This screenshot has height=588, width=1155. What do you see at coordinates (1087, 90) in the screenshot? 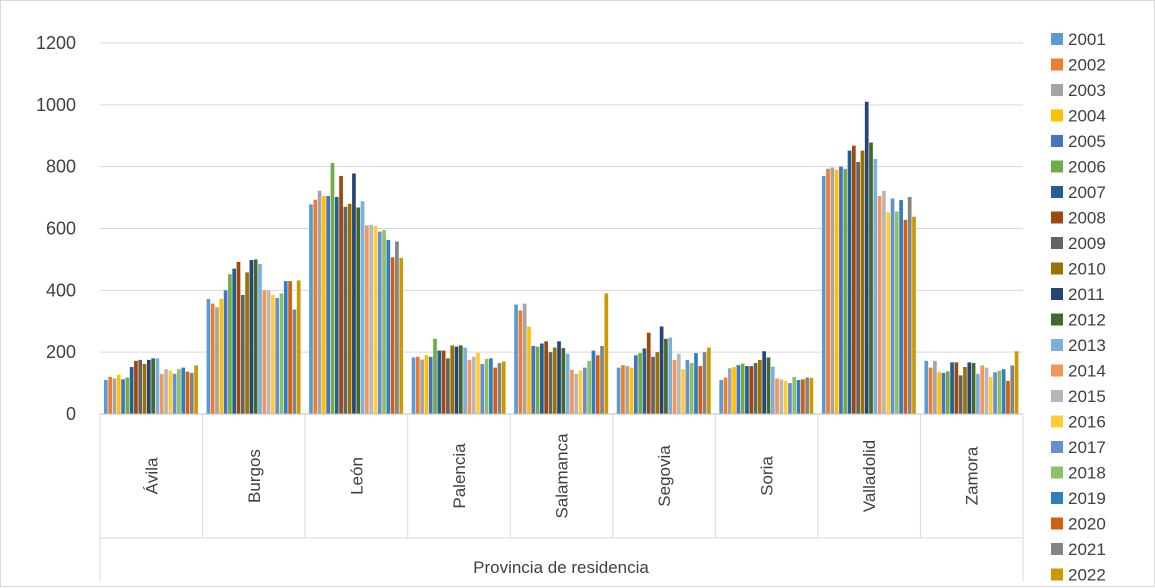
I see `legend-label: 2003` at bounding box center [1087, 90].